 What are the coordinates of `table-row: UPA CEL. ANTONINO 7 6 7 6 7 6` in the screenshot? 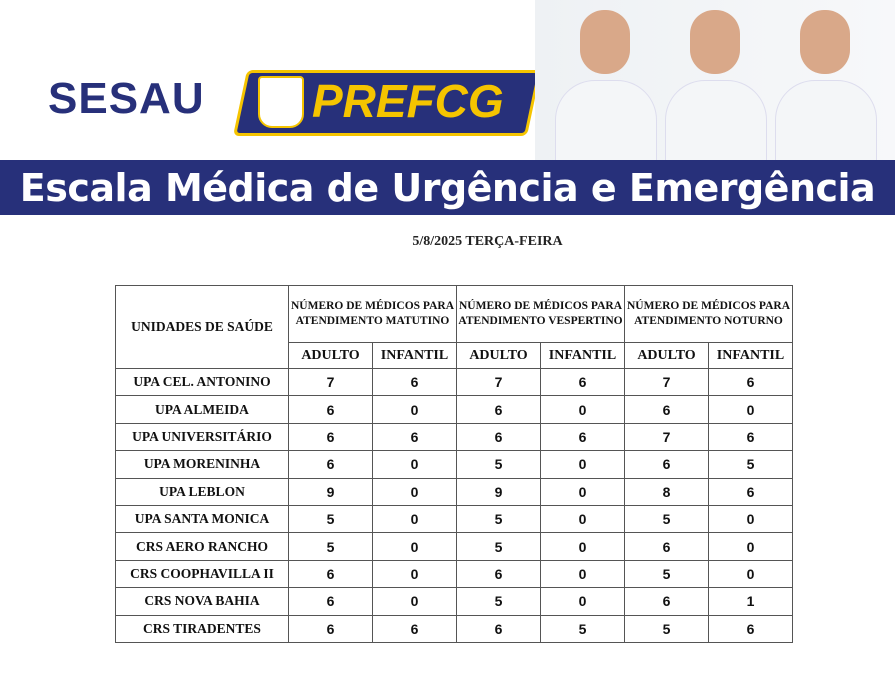 It's located at (454, 382).